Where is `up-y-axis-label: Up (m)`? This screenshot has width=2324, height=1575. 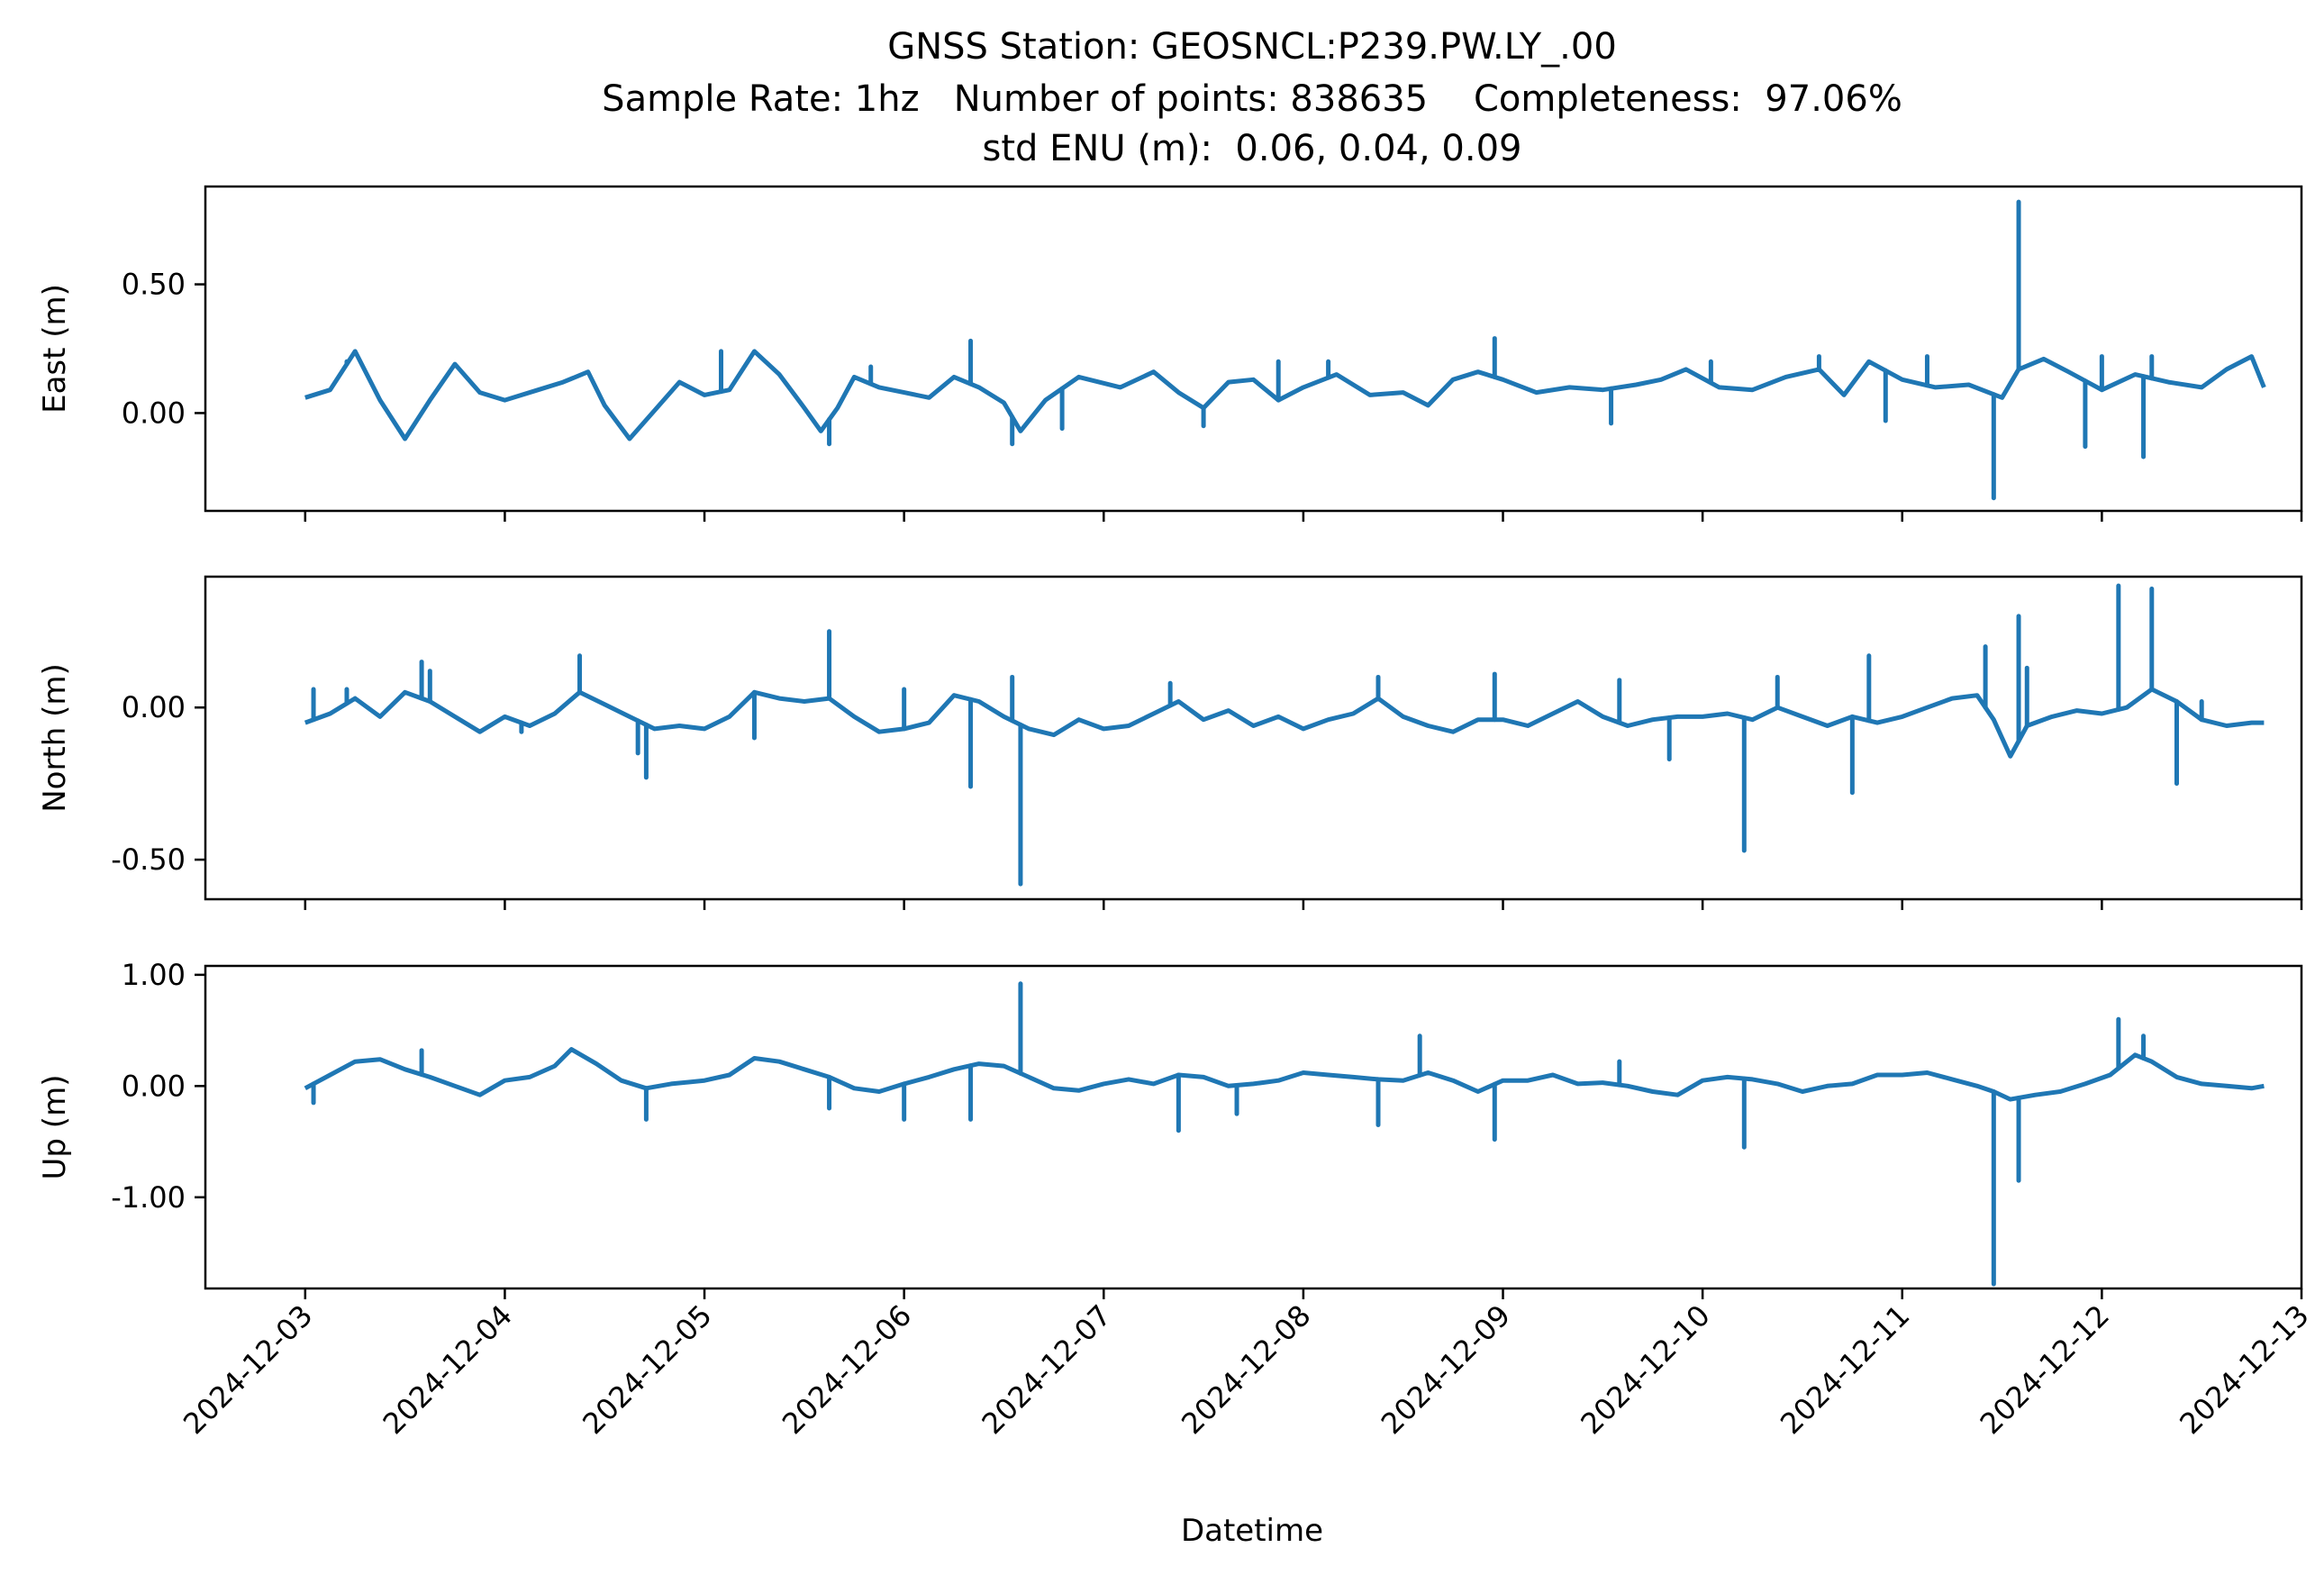
up-y-axis-label: Up (m) is located at coordinates (55, 1127).